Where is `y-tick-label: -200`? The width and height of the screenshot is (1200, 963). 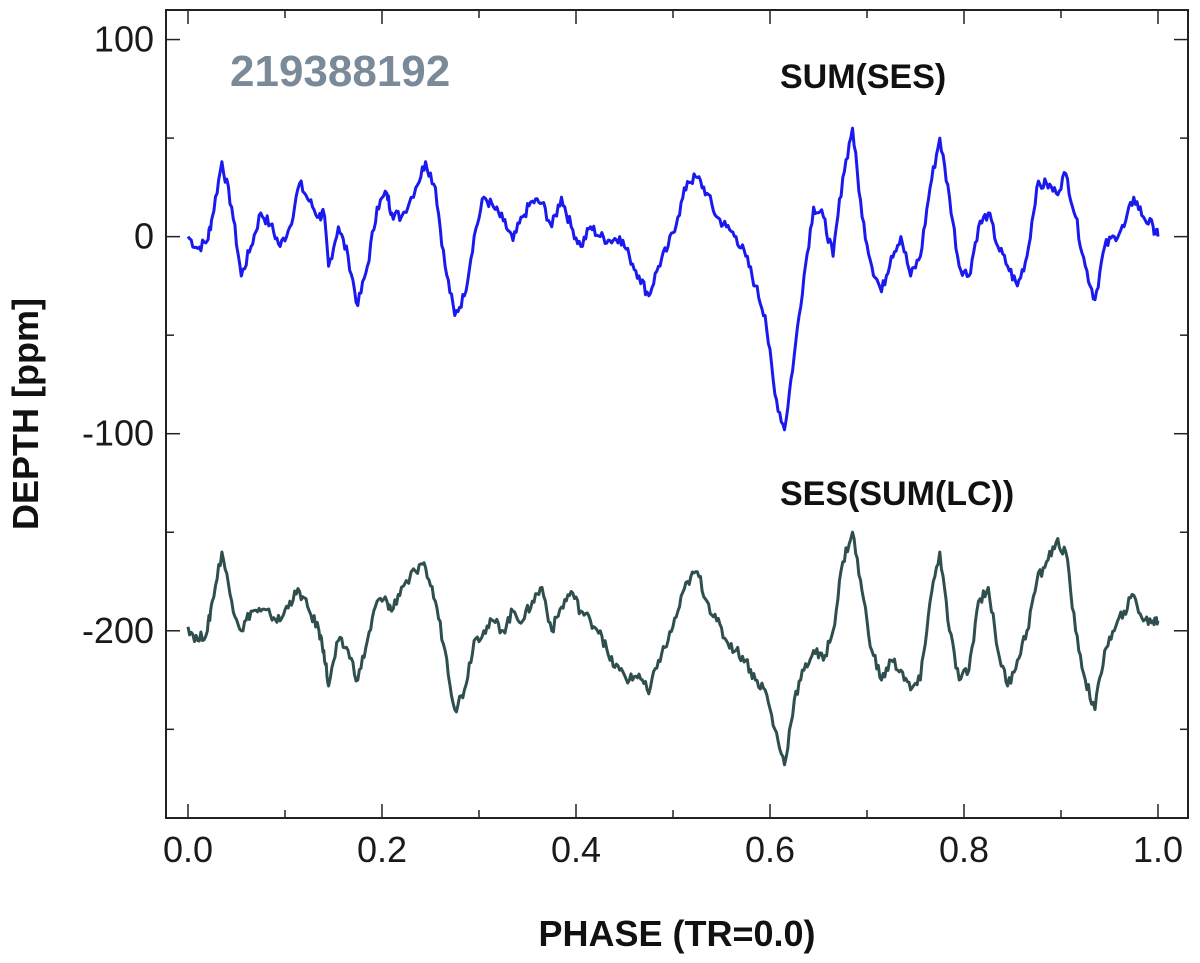
y-tick-label: -200 is located at coordinates (118, 630).